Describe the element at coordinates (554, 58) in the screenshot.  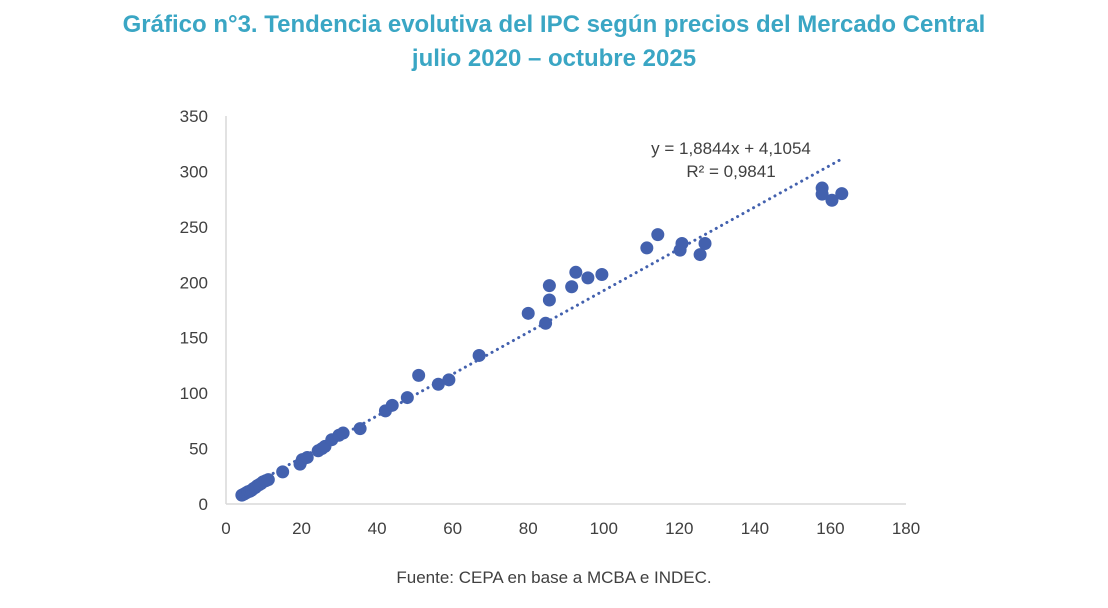
I see `chart-subtitle: julio 2020 – octubre 2025` at that location.